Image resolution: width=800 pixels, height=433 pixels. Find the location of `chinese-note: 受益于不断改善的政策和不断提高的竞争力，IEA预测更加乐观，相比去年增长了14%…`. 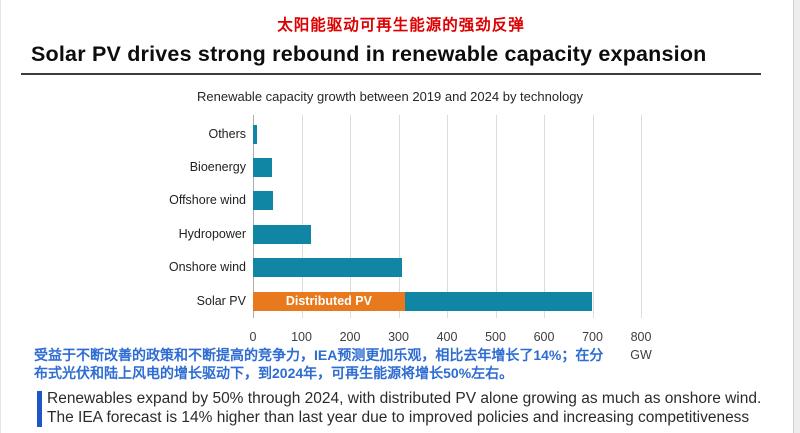

chinese-note: 受益于不断改善的政策和不断提高的竞争力，IEA预测更加乐观，相比去年增长了14%… is located at coordinates (349, 364).